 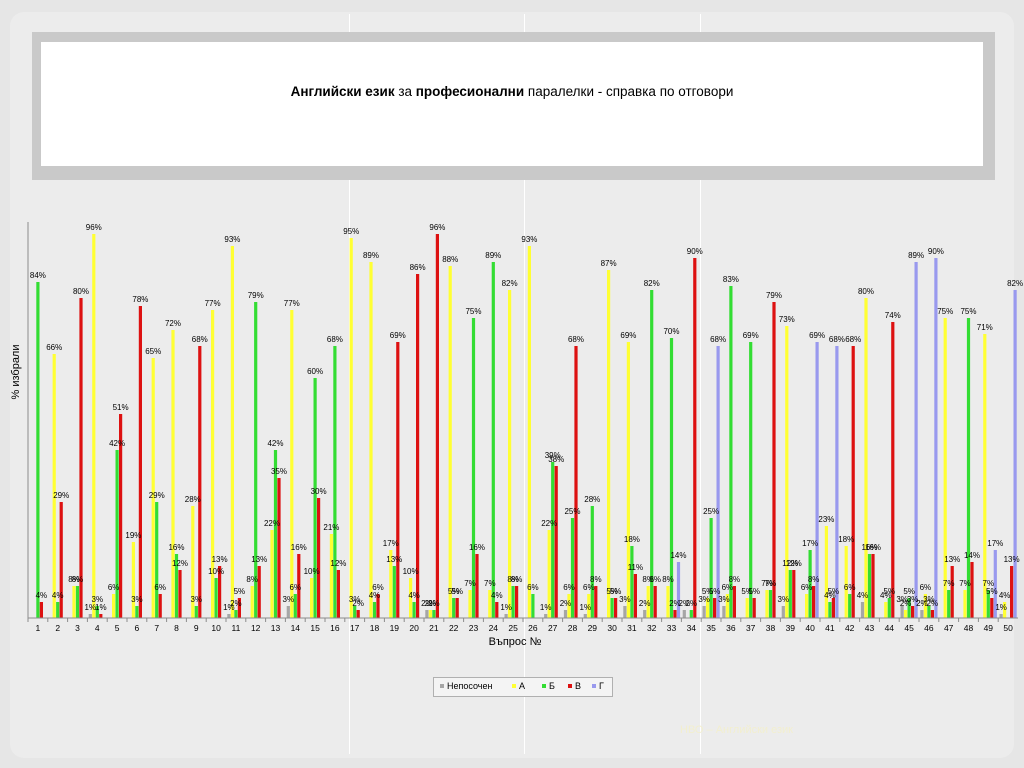 I want to click on data-label: 5%, so click(x=747, y=591).